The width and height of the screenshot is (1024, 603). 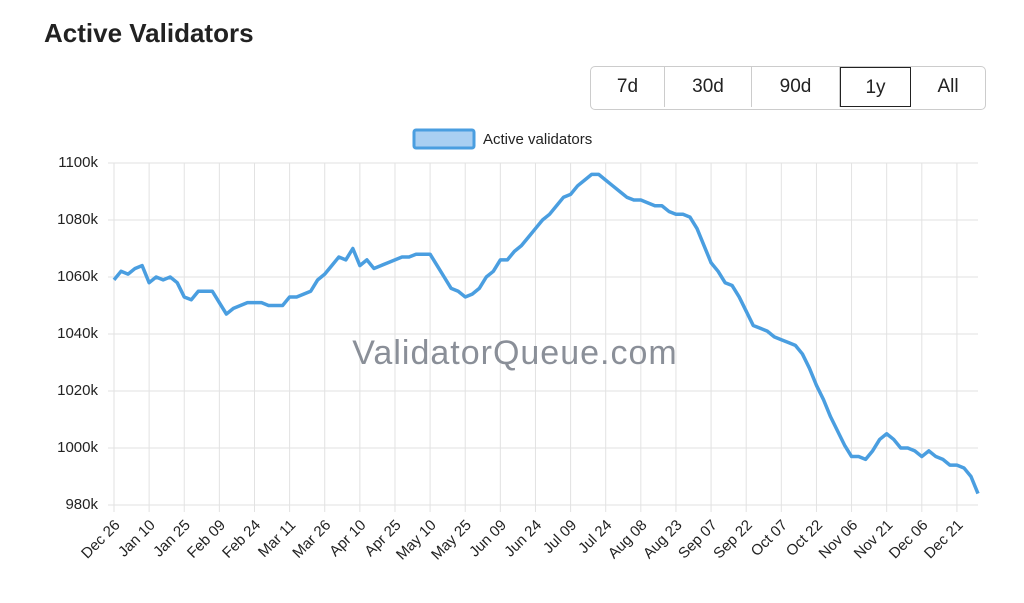 What do you see at coordinates (944, 540) in the screenshot?
I see `x-tick-label: Dec 21` at bounding box center [944, 540].